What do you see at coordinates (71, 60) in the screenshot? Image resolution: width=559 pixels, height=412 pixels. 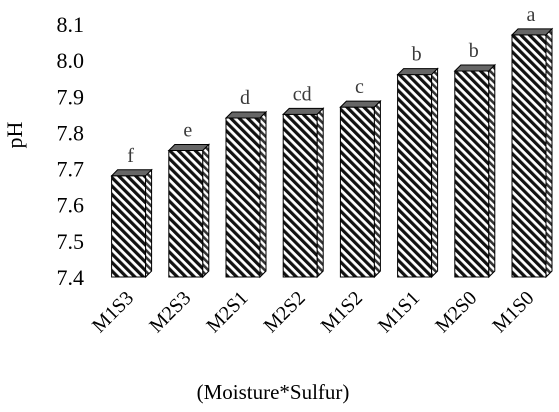 I see `y-tick-label: 8.0` at bounding box center [71, 60].